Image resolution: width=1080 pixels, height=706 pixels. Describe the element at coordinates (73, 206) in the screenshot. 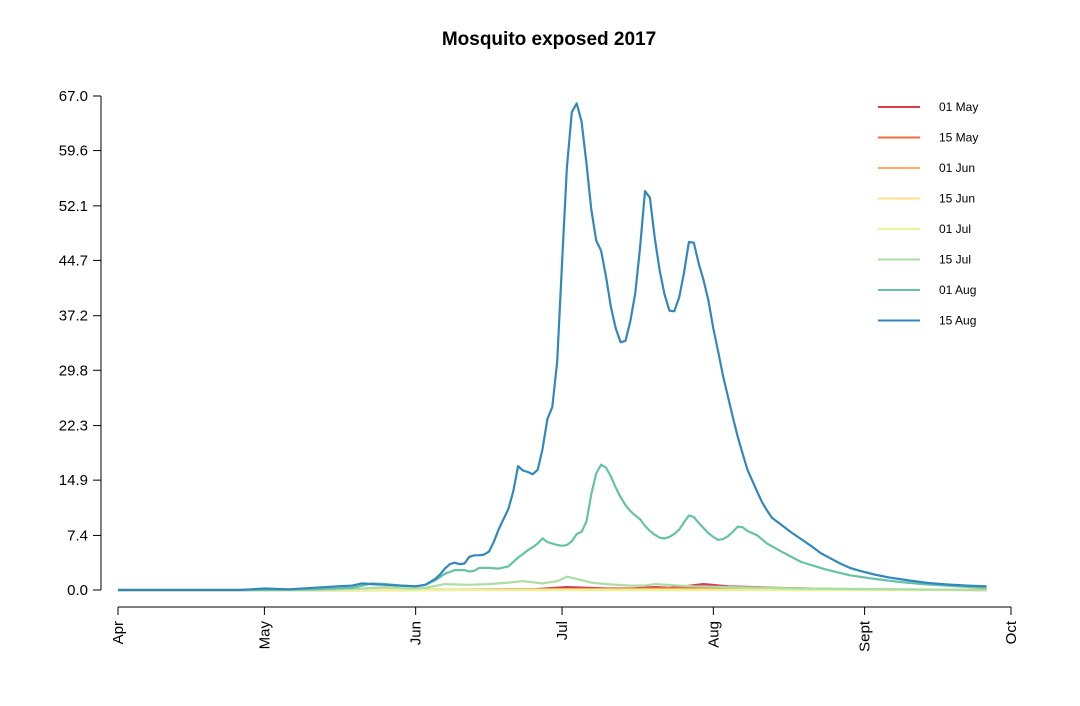

I see `y-tick-label: 52.1` at that location.